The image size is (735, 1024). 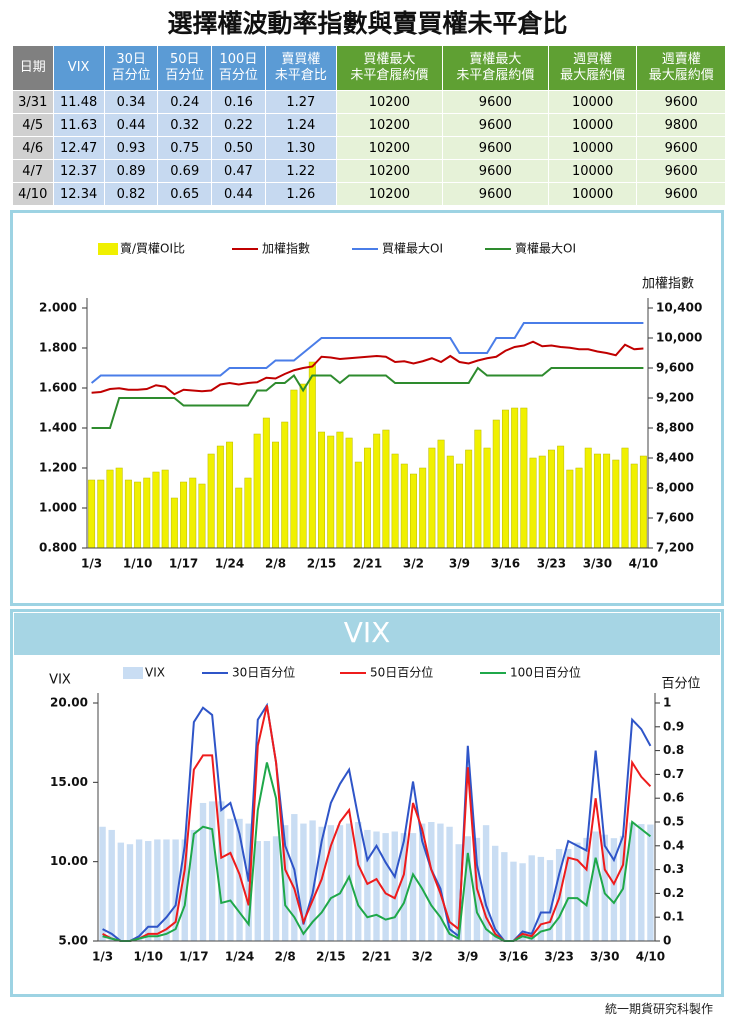 I want to click on y2-axis-title: 百分位, so click(x=680, y=684).